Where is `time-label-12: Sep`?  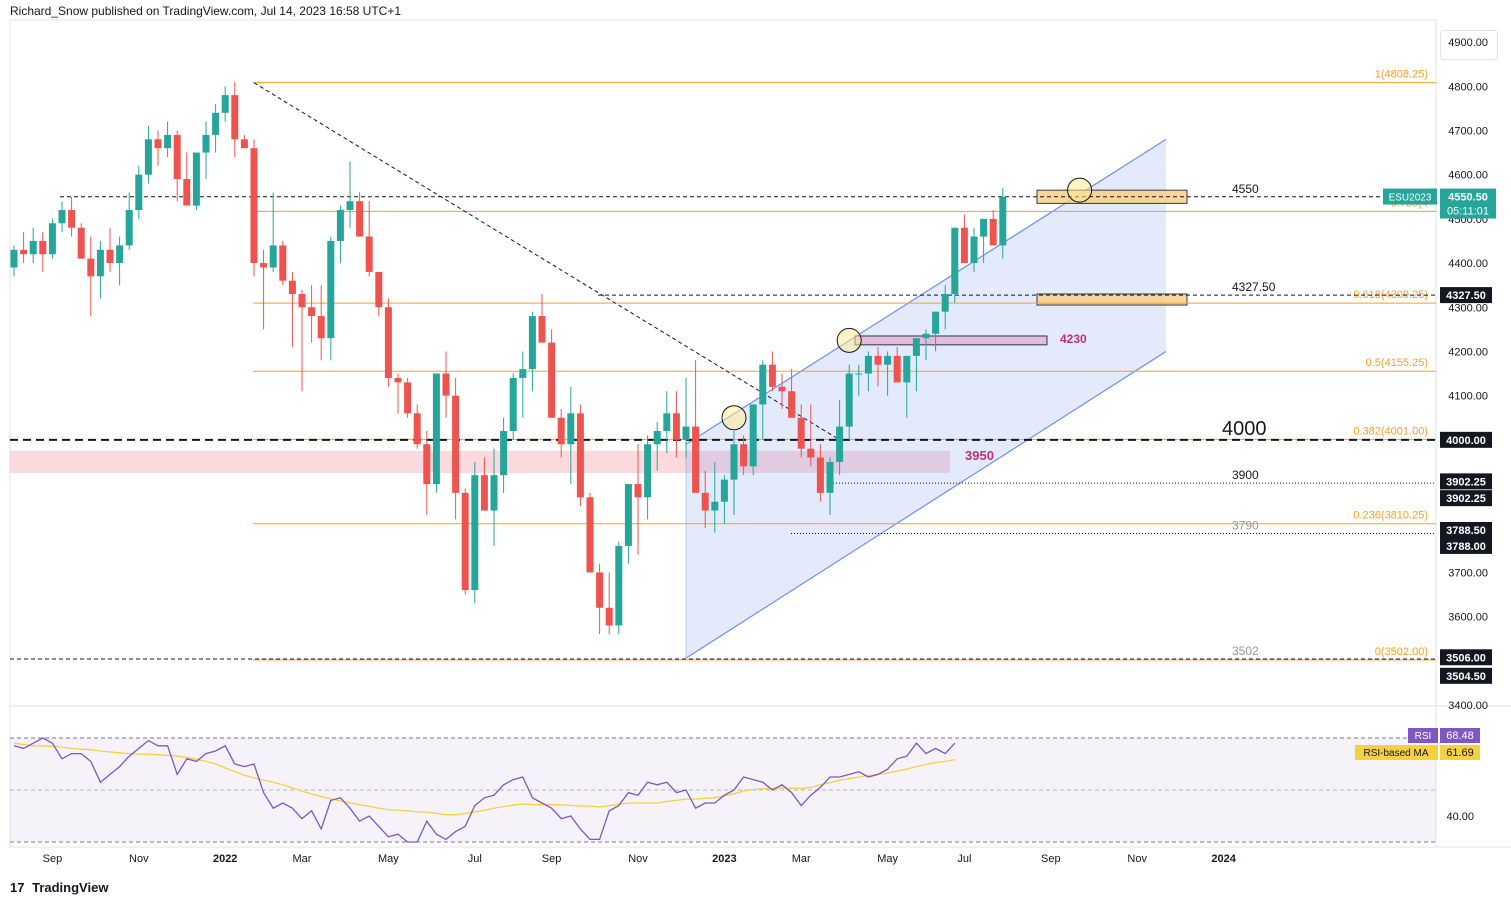 time-label-12: Sep is located at coordinates (1051, 859).